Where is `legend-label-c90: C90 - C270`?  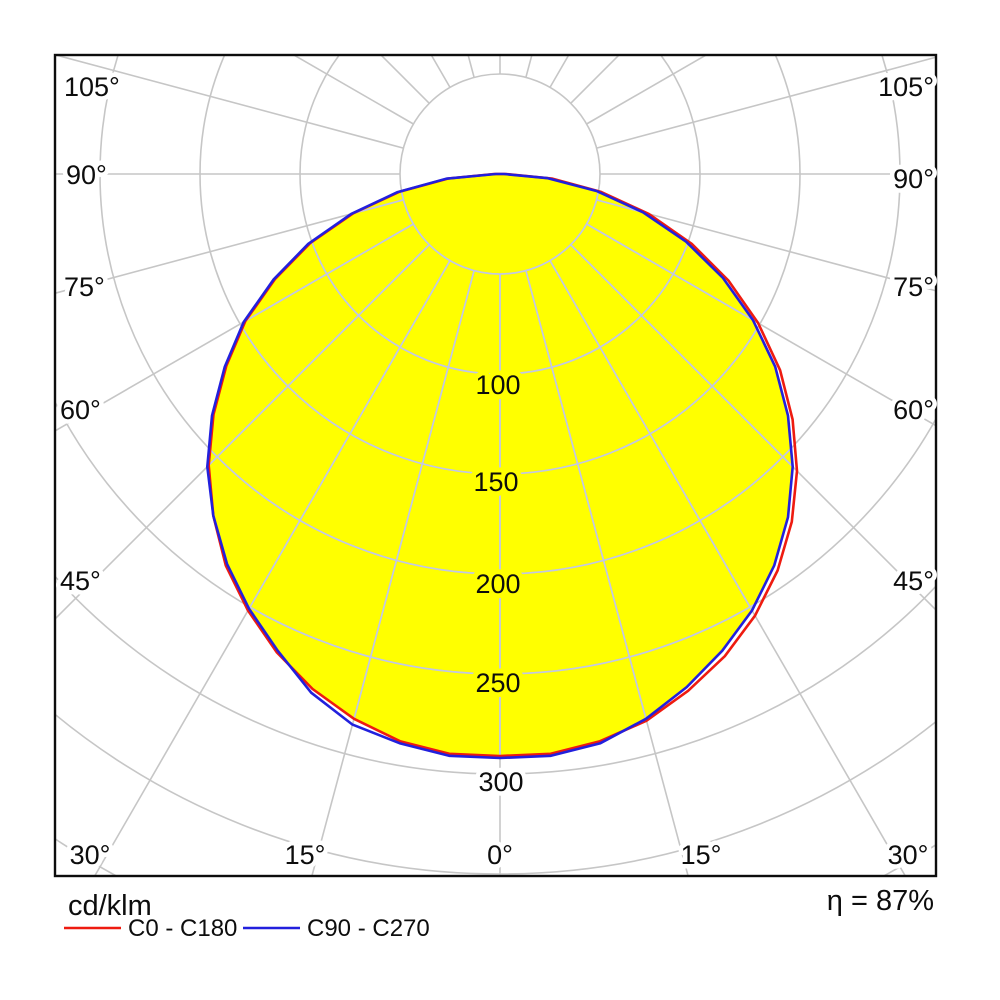 legend-label-c90: C90 - C270 is located at coordinates (368, 928).